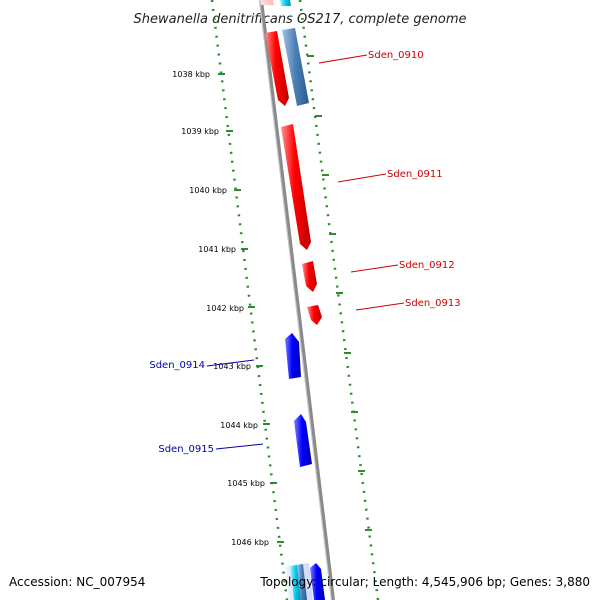 This screenshot has height=600, width=600. Describe the element at coordinates (200, 131) in the screenshot. I see `kbp-label: 1039 kbp` at that location.